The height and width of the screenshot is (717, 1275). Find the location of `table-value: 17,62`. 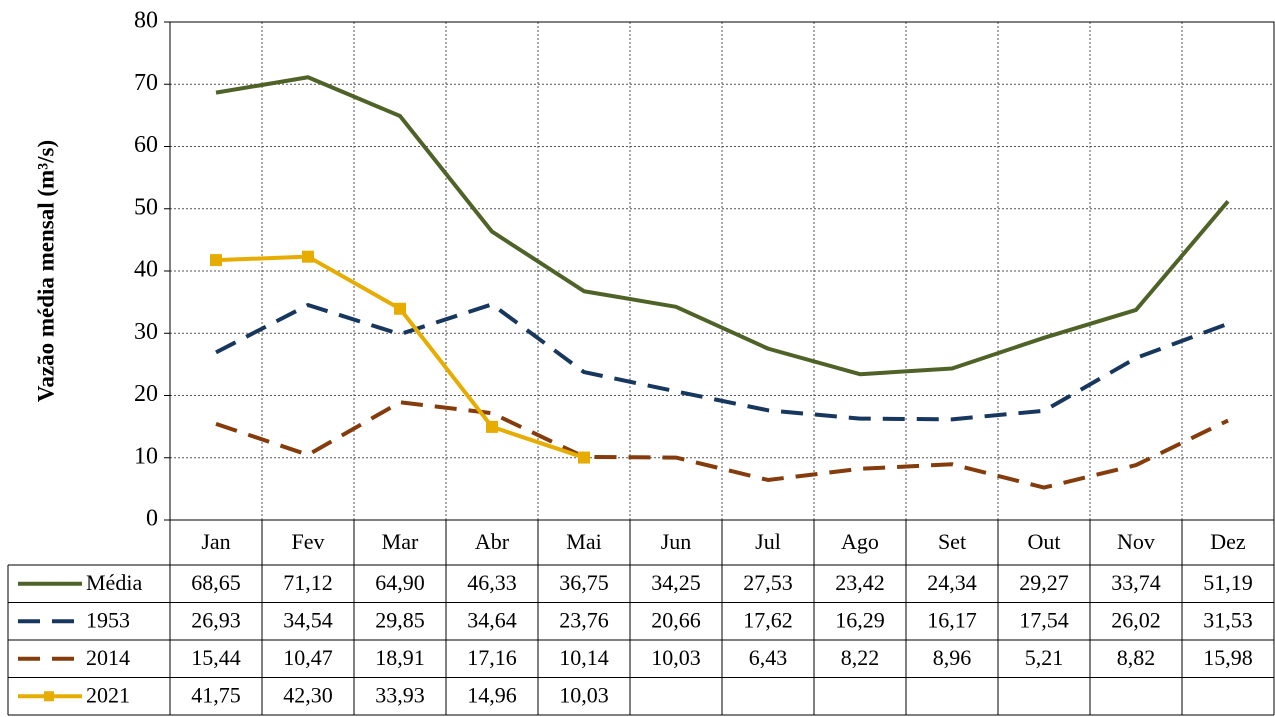

table-value: 17,62 is located at coordinates (768, 619).